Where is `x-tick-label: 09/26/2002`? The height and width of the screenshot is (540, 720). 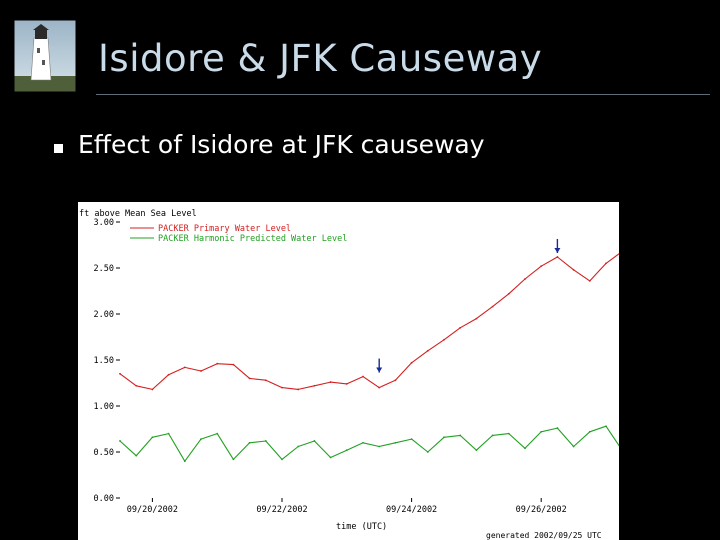
x-tick-label: 09/26/2002 is located at coordinates (541, 510).